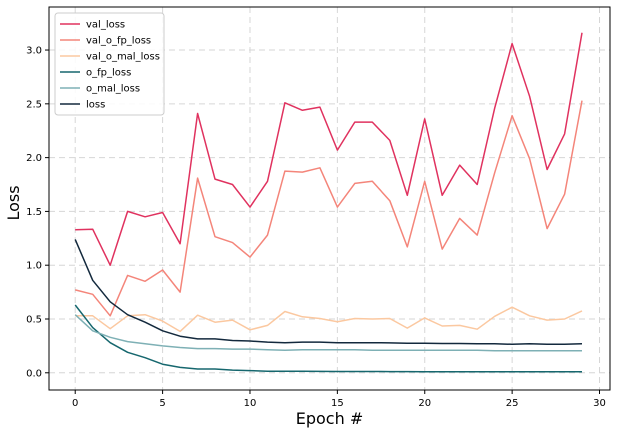 Image resolution: width=617 pixels, height=434 pixels. I want to click on legend-box, so click(109, 64).